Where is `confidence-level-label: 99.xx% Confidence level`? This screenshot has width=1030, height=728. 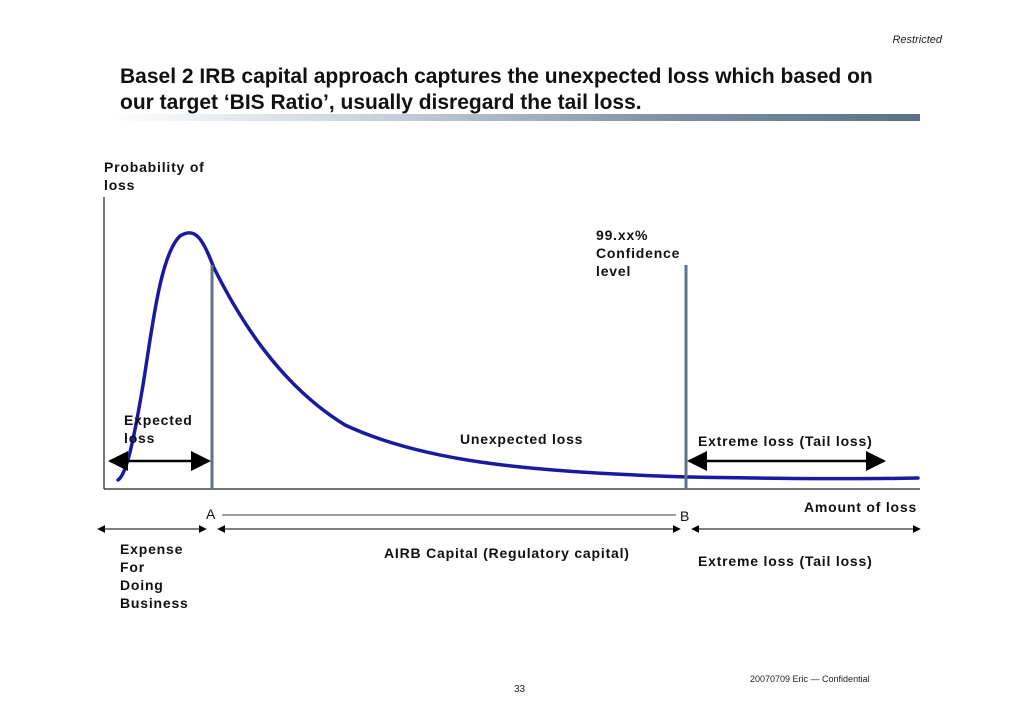
confidence-level-label: 99.xx% Confidence level is located at coordinates (638, 253).